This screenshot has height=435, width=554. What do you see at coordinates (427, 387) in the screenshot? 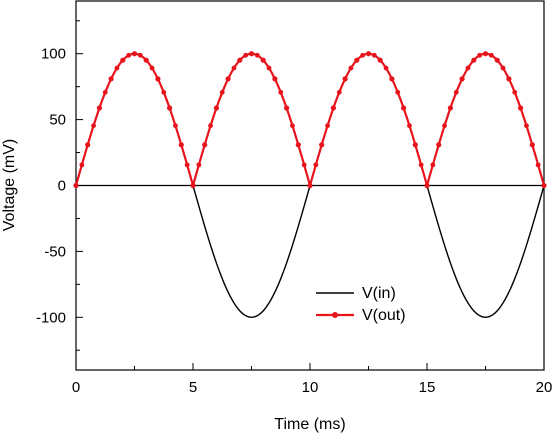
I see `x-tick-label: 15` at bounding box center [427, 387].